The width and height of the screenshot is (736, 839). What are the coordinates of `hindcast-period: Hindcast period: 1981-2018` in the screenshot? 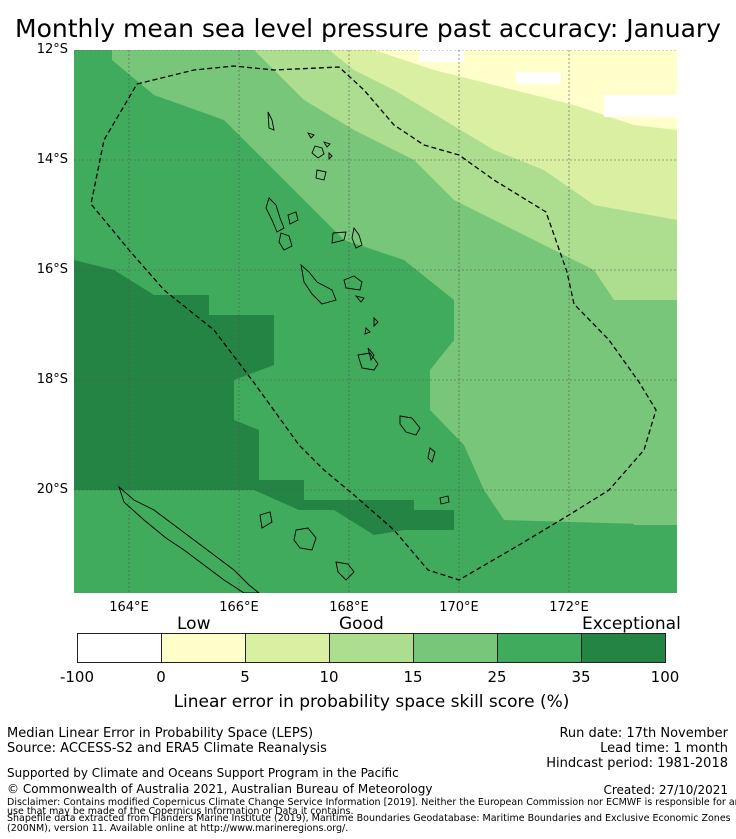 It's located at (637, 763).